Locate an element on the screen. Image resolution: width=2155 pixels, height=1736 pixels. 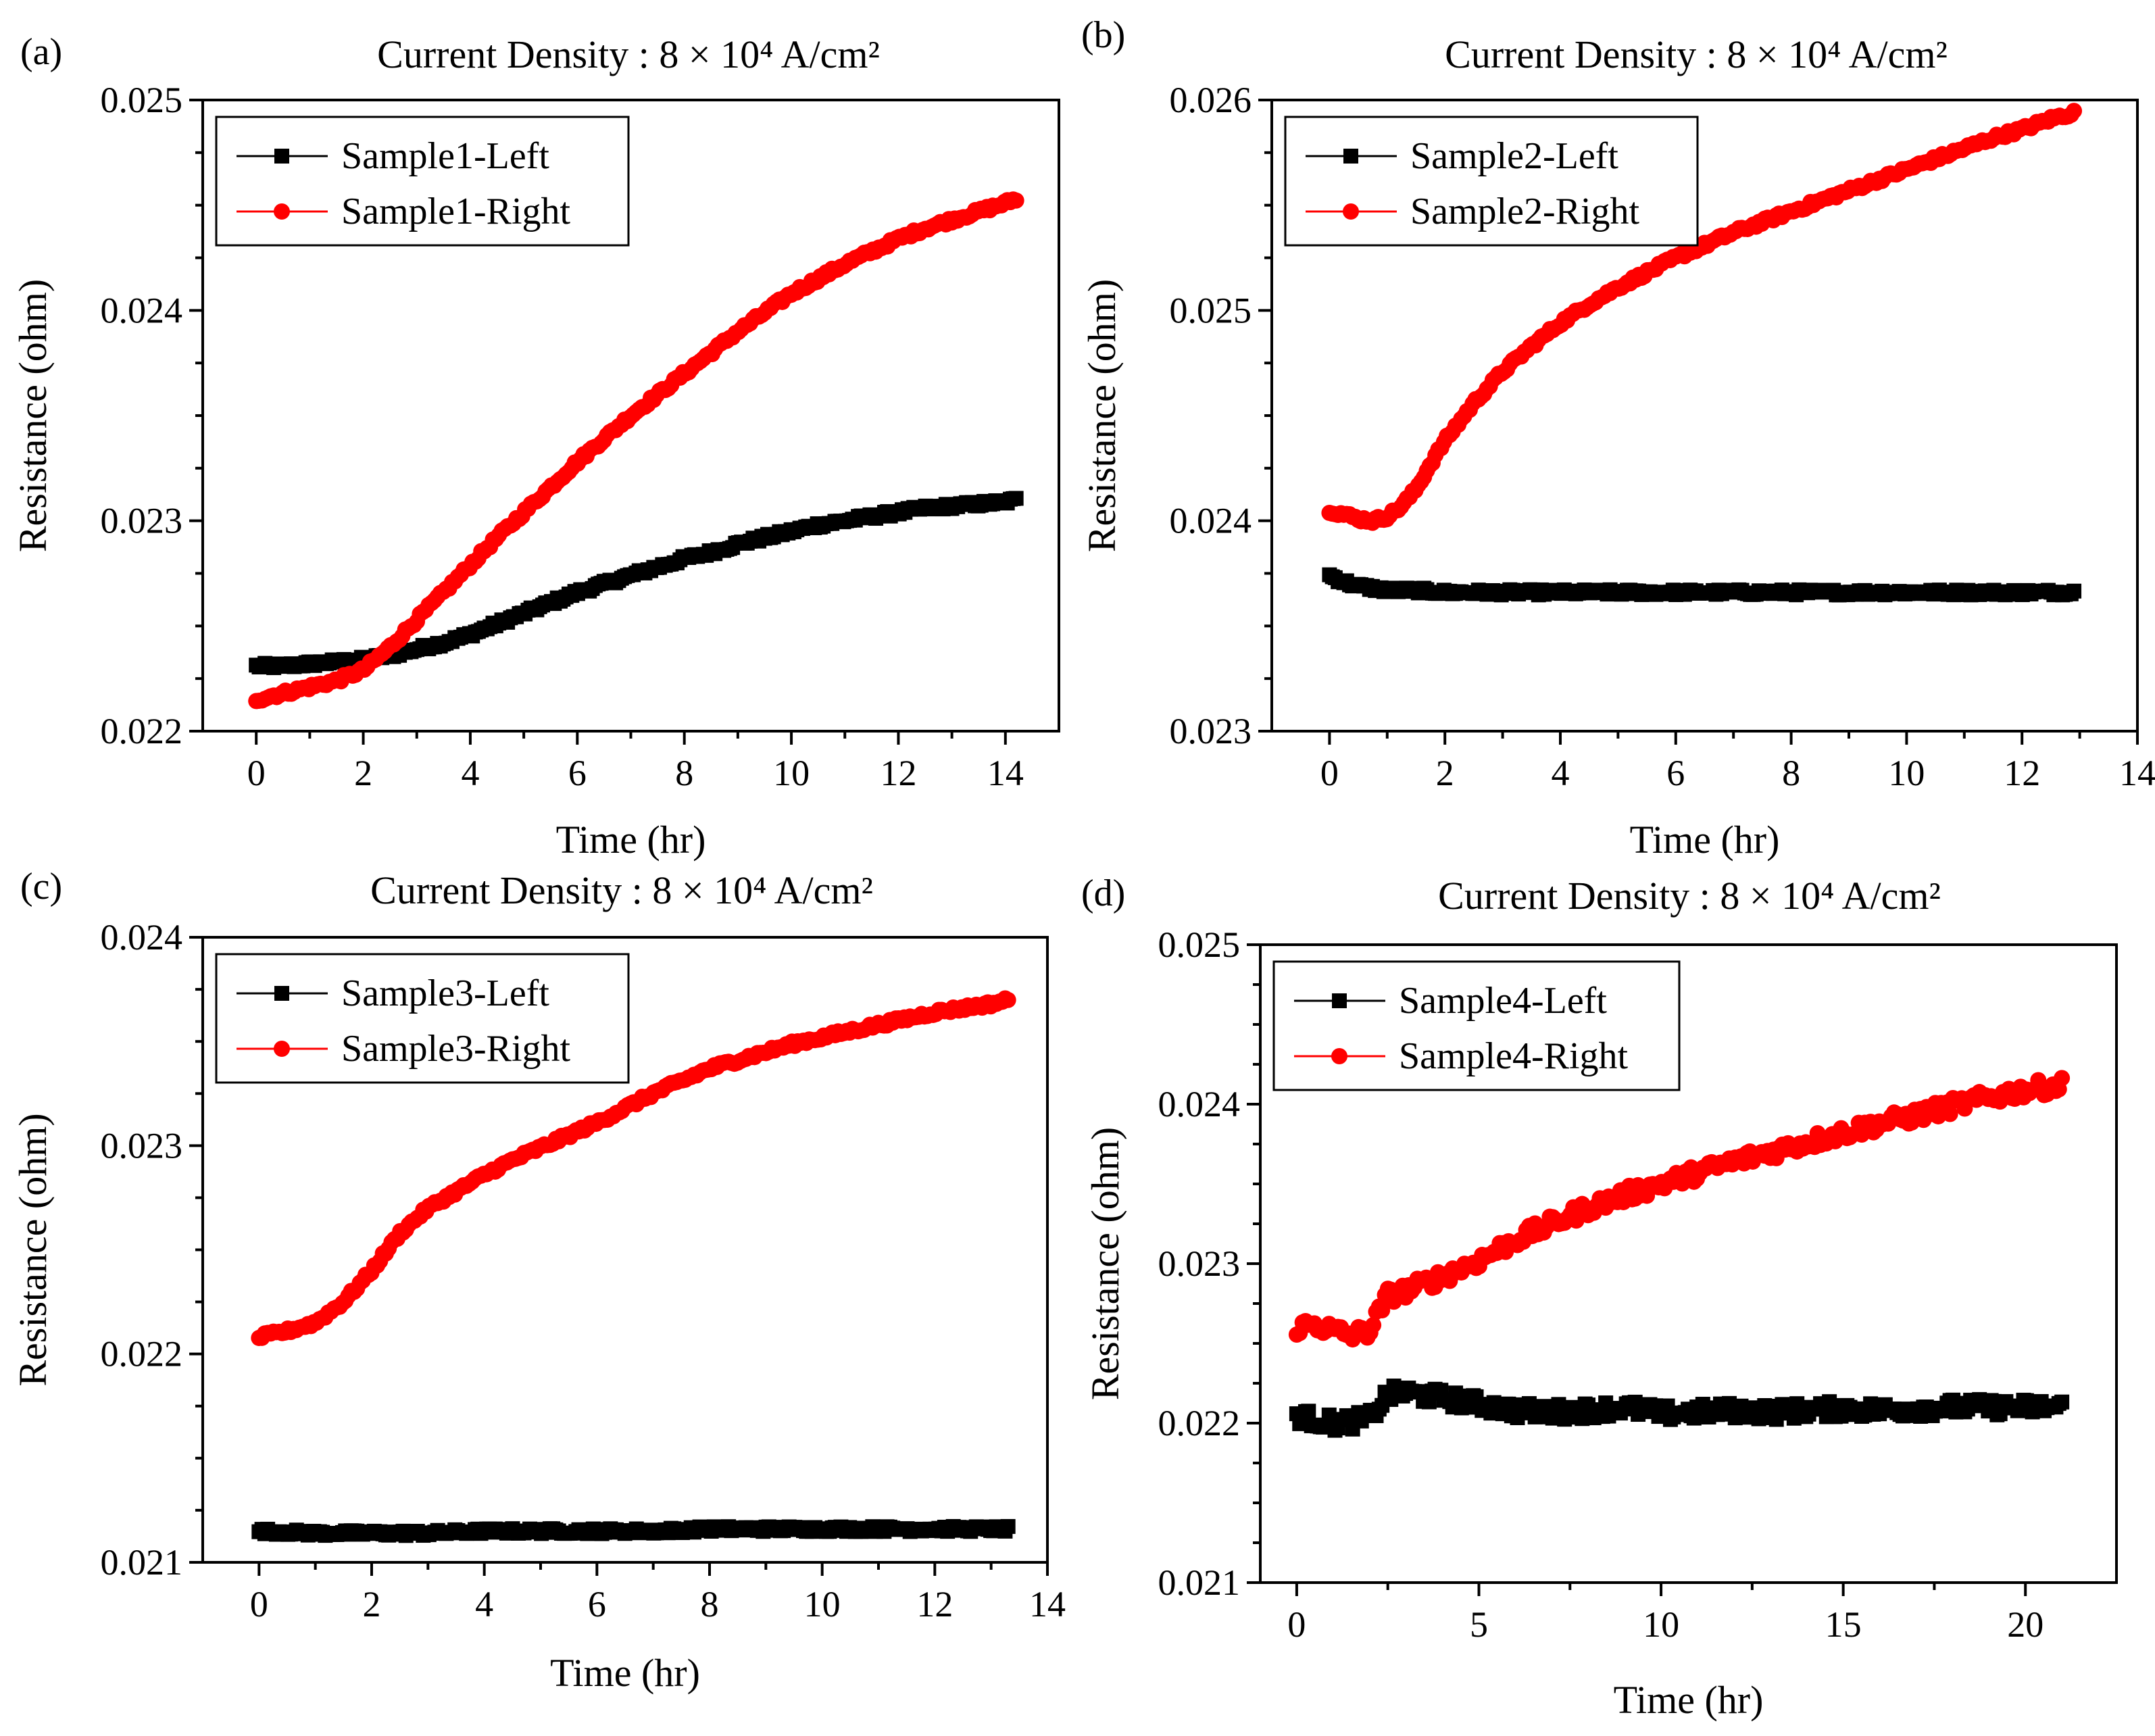
x-tick-label: 20 is located at coordinates (2025, 1624).